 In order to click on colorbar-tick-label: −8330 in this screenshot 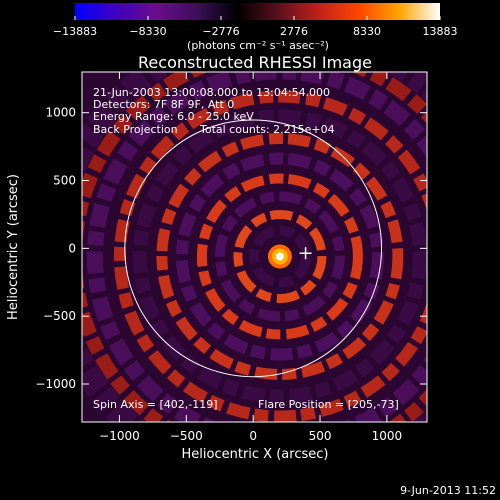, I will do `click(147, 31)`.